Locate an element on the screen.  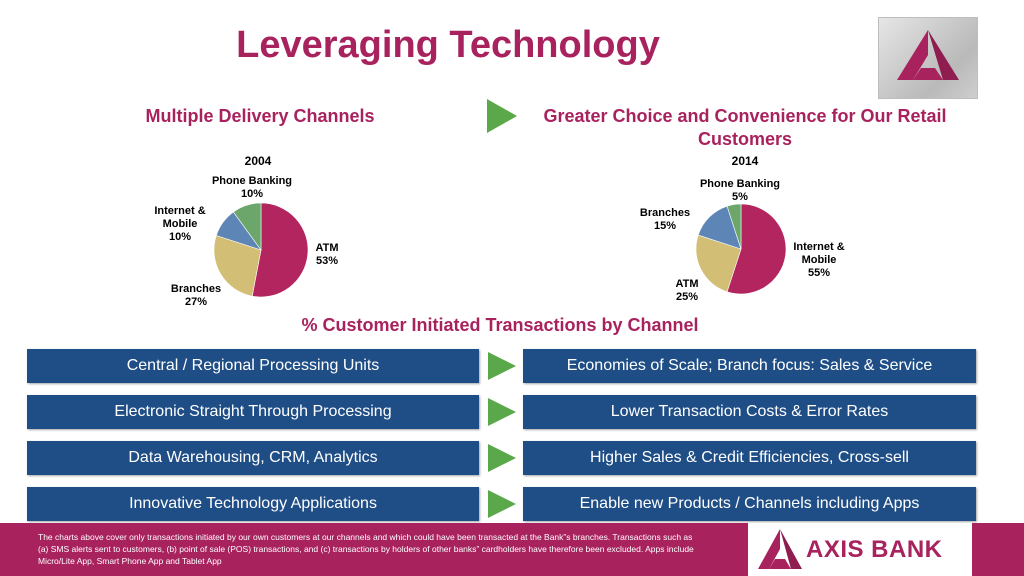
label-value: 55% is located at coordinates (819, 273).